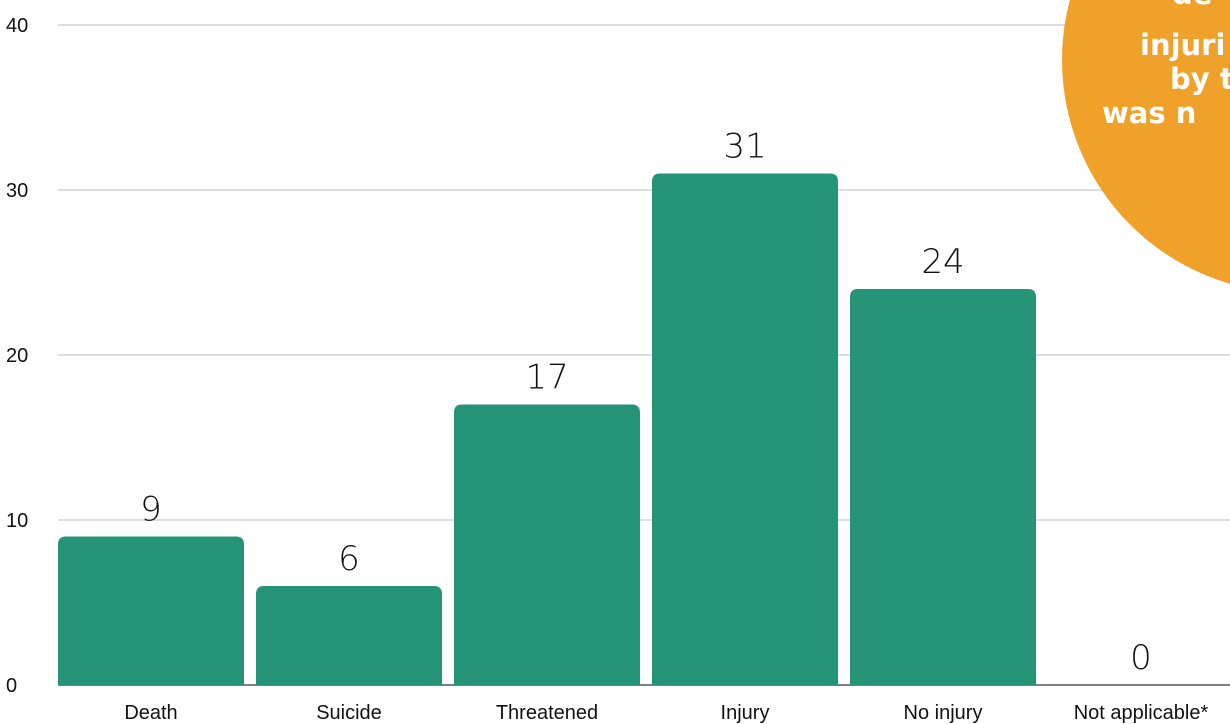  Describe the element at coordinates (744, 147) in the screenshot. I see `data-label: 31` at that location.